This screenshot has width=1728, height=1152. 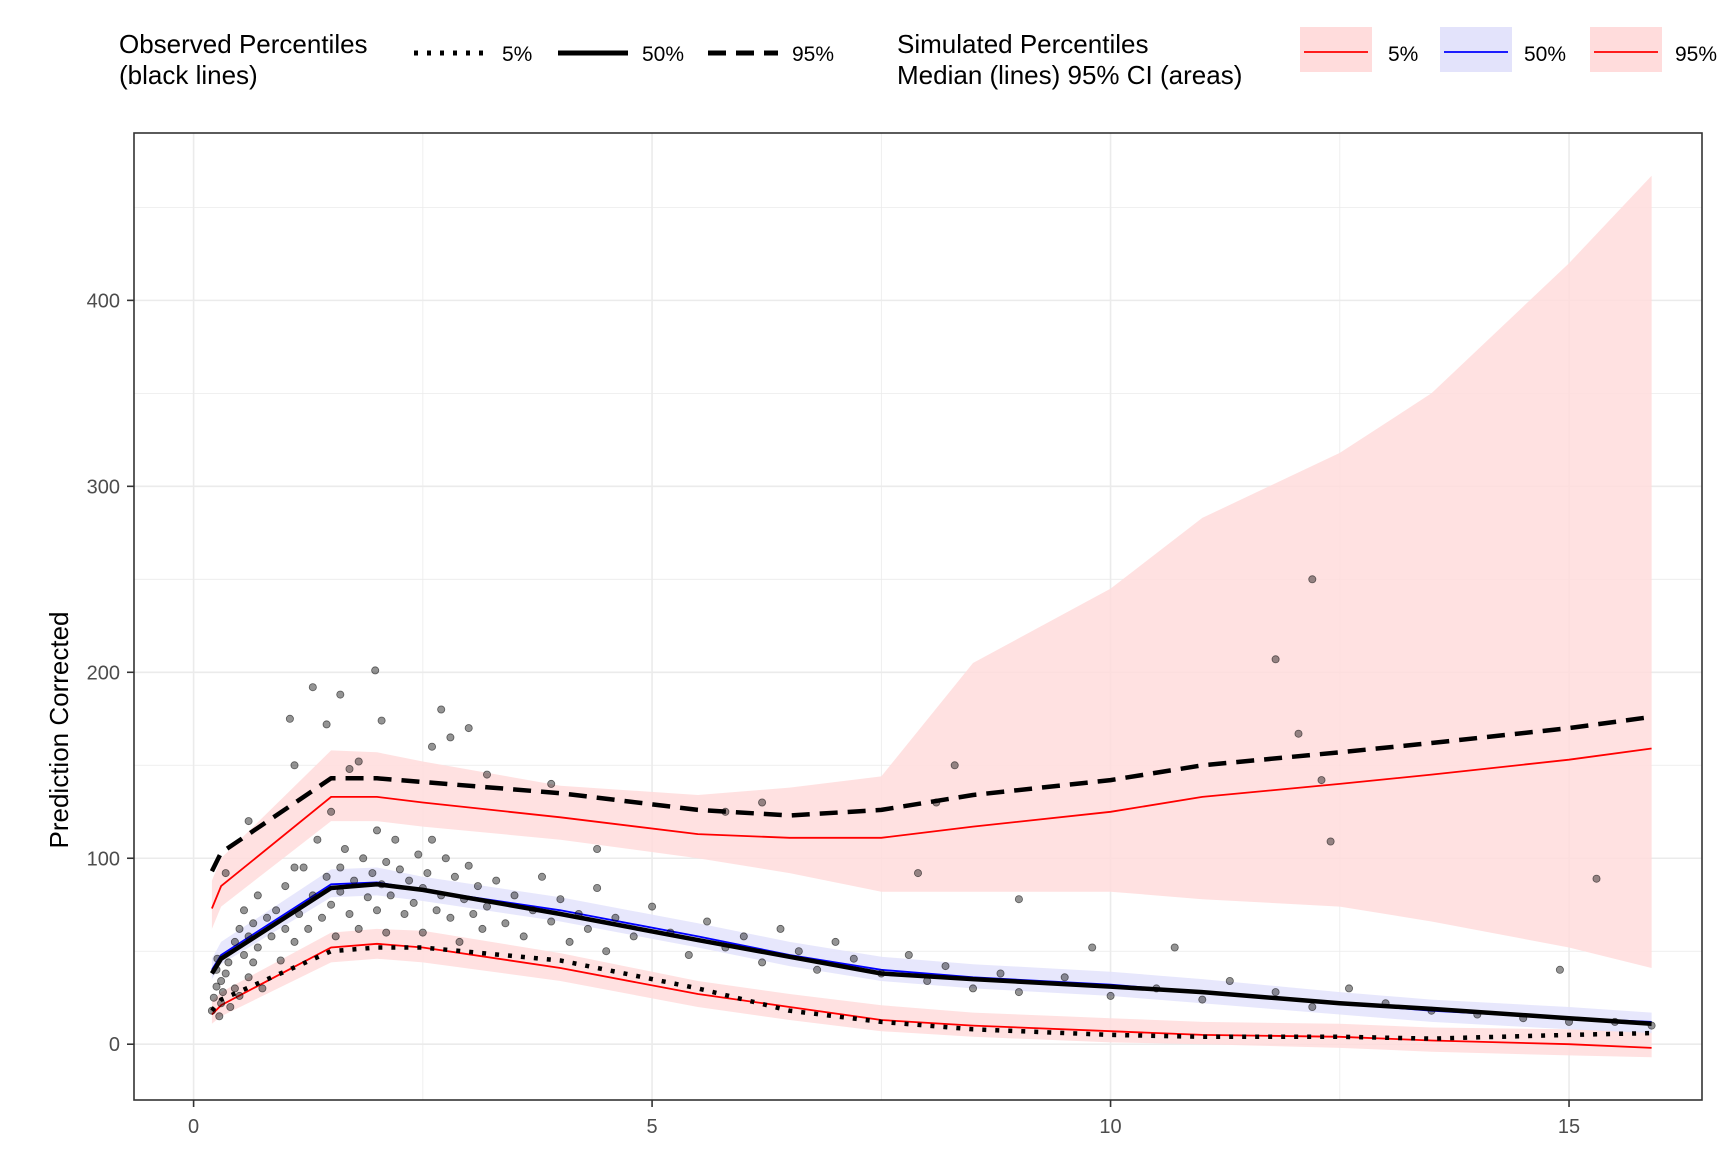 I want to click on y-tick-label: 200, so click(x=103, y=673).